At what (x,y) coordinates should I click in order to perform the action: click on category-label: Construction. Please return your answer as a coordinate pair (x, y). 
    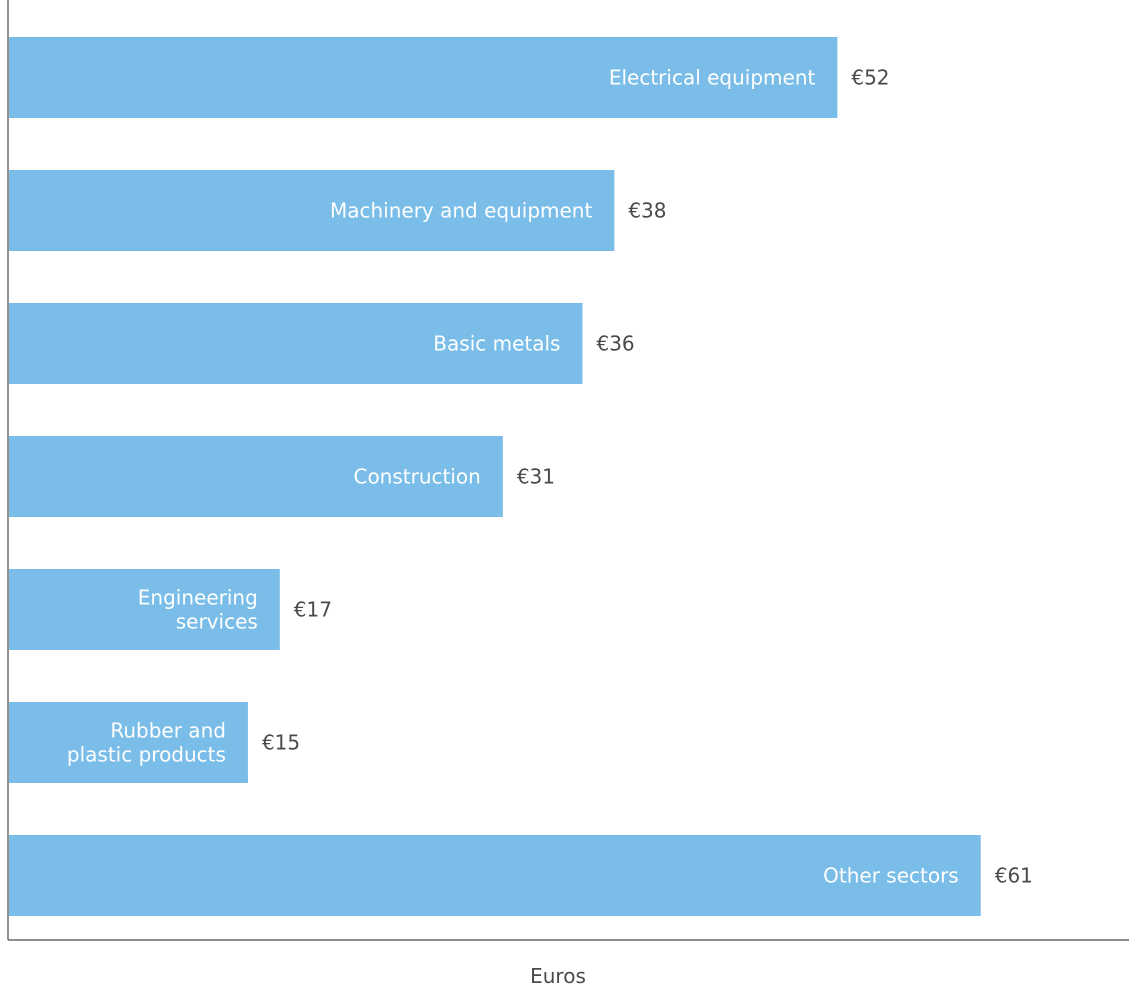
    Looking at the image, I should click on (416, 477).